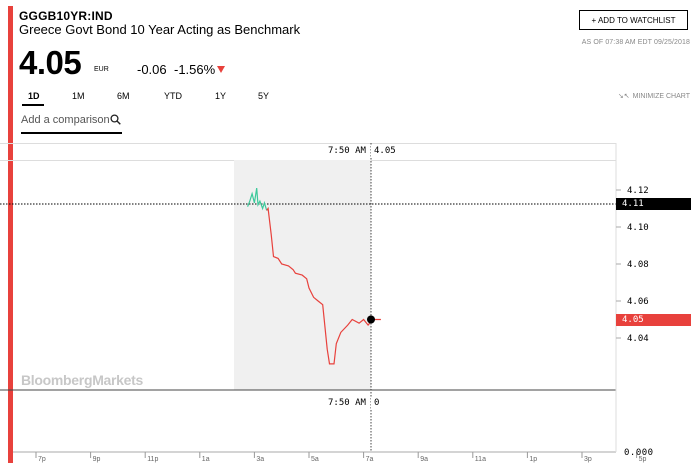 This screenshot has height=463, width=700. I want to click on y-tick-label: 4.10, so click(638, 228).